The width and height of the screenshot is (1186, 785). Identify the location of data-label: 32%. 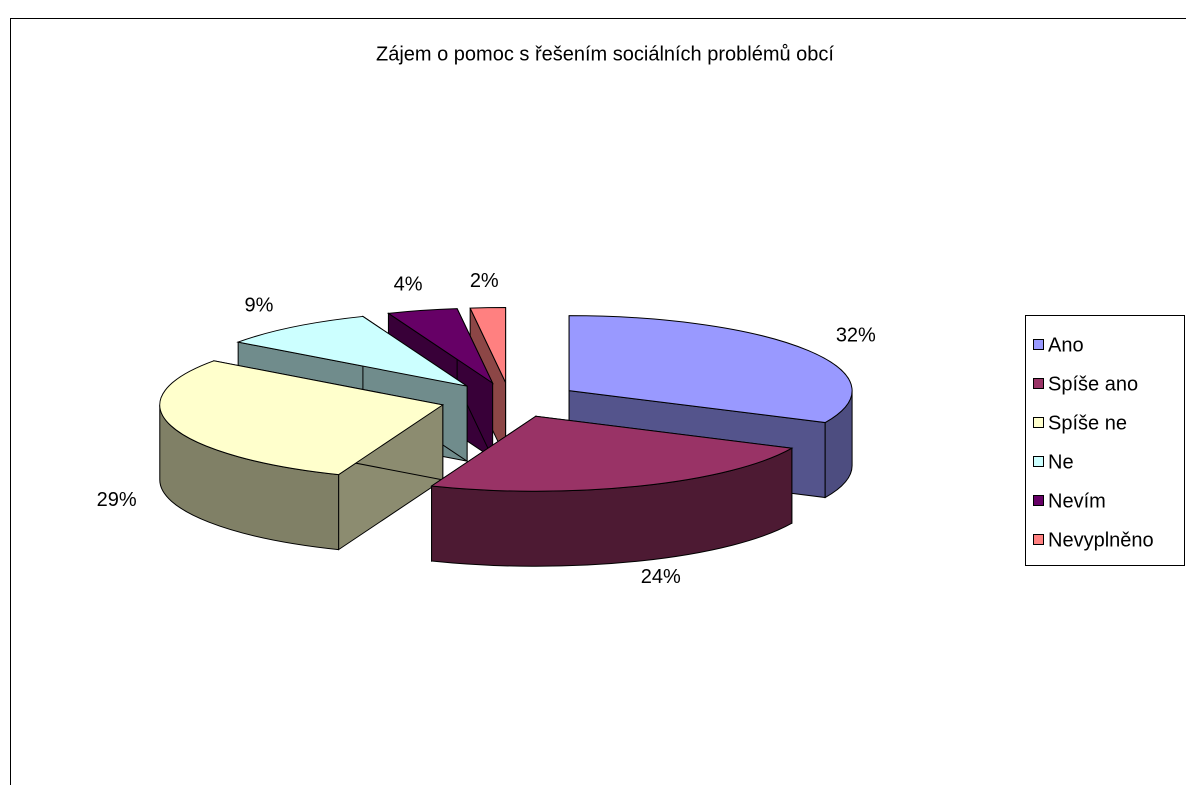
(856, 336).